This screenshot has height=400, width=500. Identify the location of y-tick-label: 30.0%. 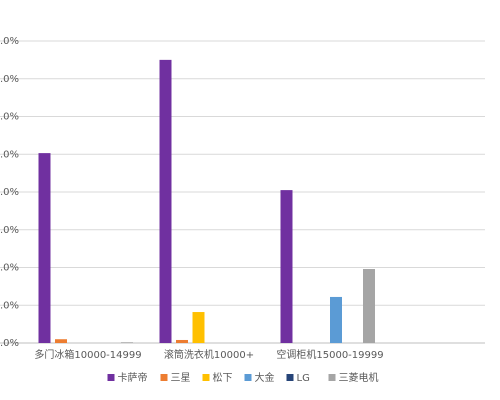
(9, 230).